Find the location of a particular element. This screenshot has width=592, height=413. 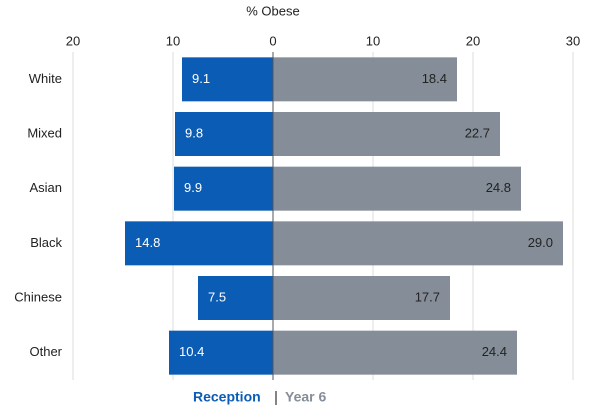

x-tick-label: 30 is located at coordinates (573, 40).